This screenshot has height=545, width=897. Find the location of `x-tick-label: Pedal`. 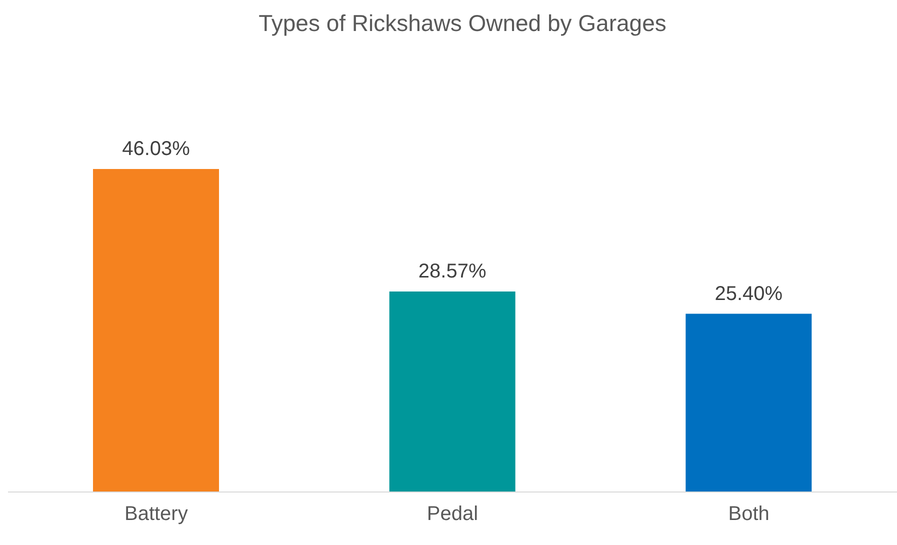

x-tick-label: Pedal is located at coordinates (452, 514).